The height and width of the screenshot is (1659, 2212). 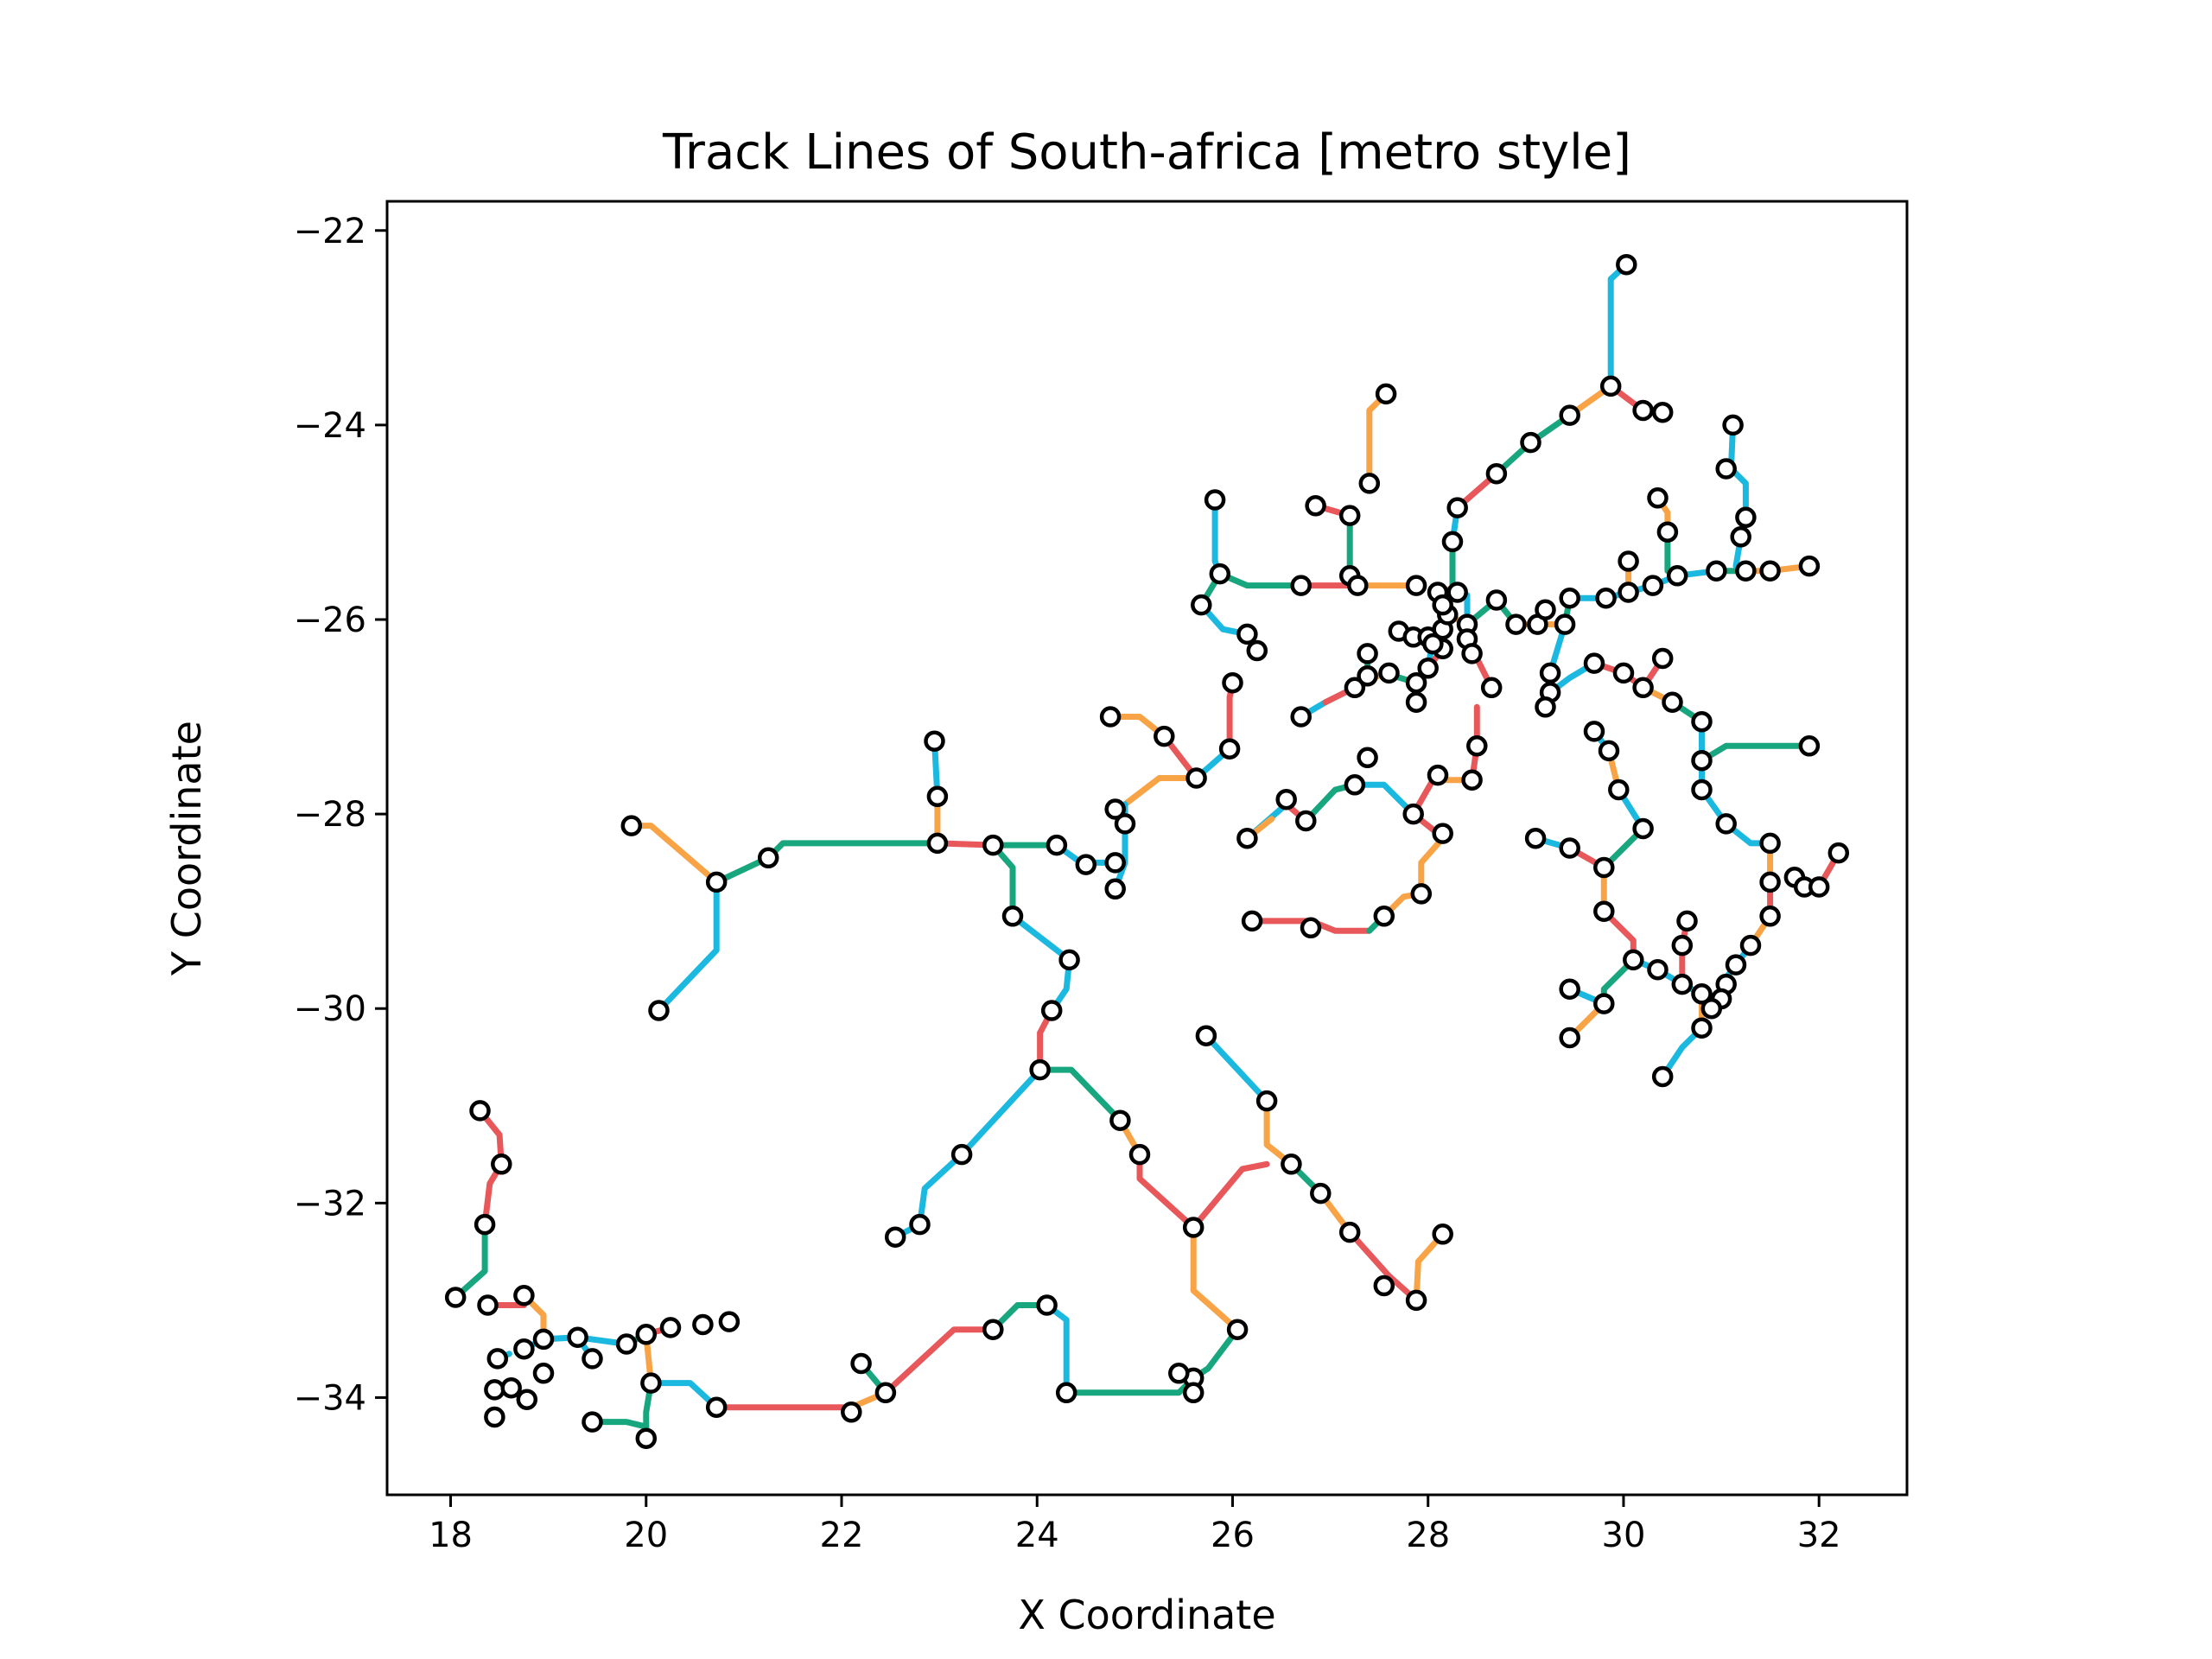 I want to click on y-tick-label: −32, so click(x=330, y=1204).